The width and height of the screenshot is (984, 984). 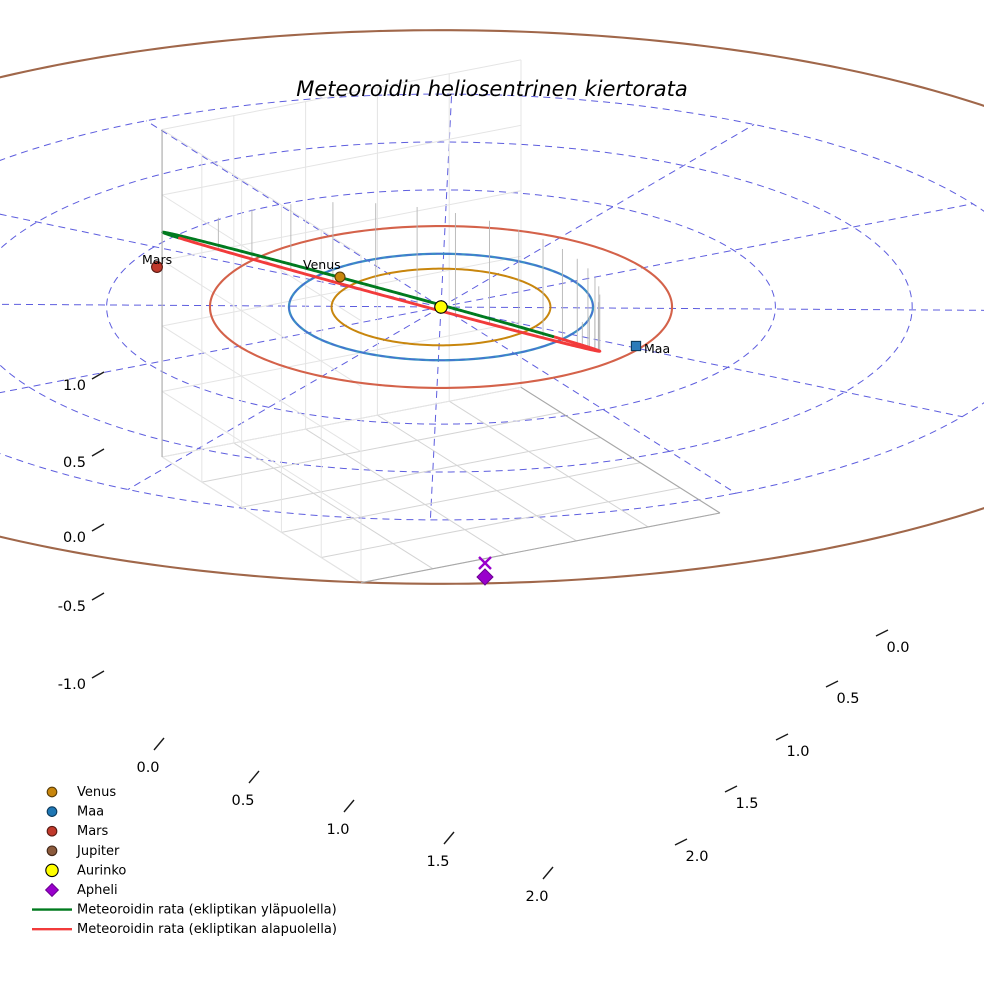 What do you see at coordinates (52, 890) in the screenshot?
I see `legend-marker-apheli` at bounding box center [52, 890].